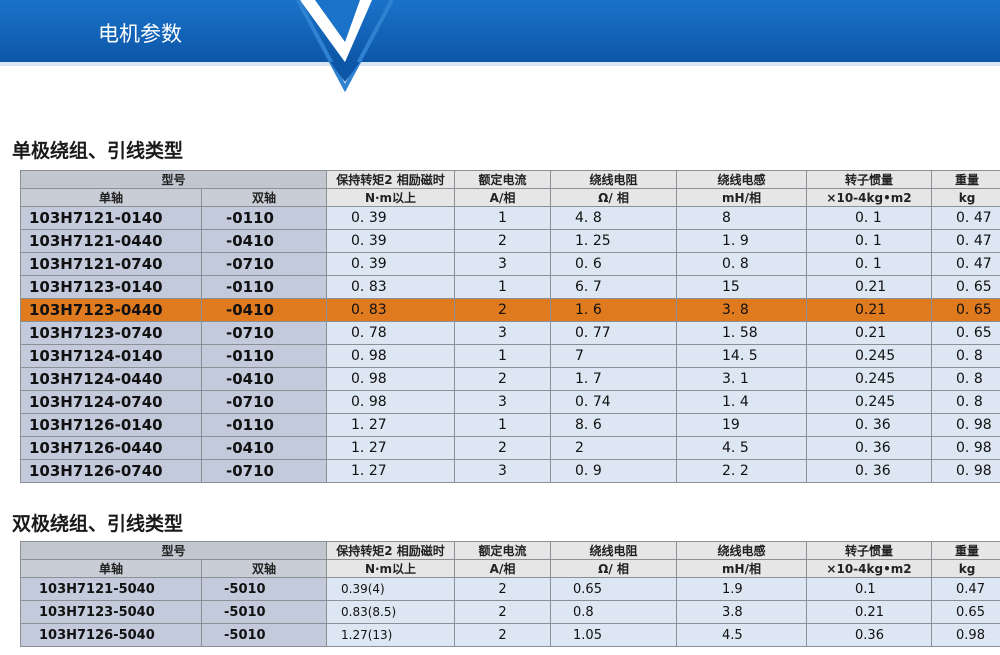 The width and height of the screenshot is (1000, 655). I want to click on inertia-header: 转子惯量, so click(869, 550).